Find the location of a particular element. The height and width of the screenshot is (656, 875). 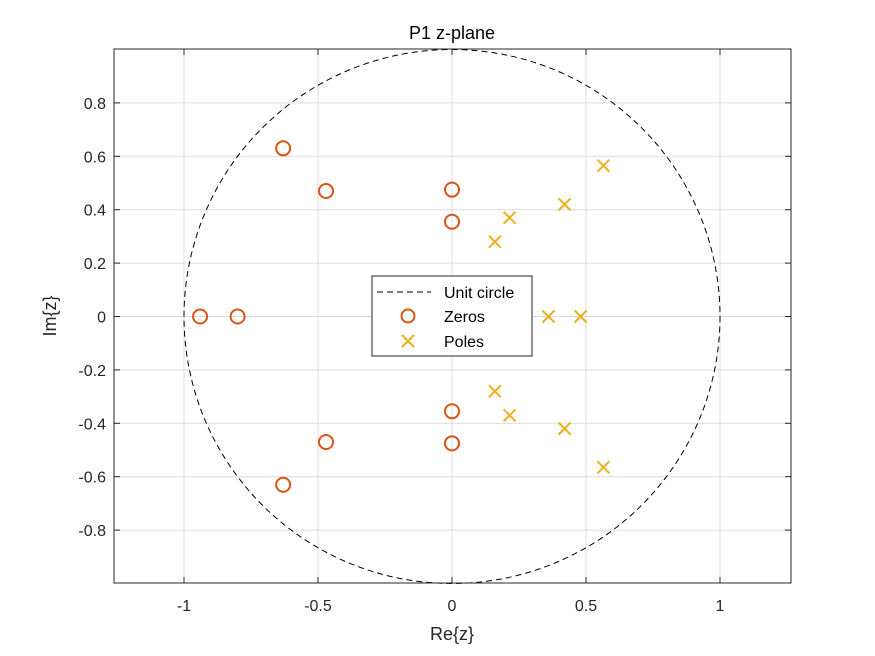

y-tick-label: 0.2 is located at coordinates (95, 264).